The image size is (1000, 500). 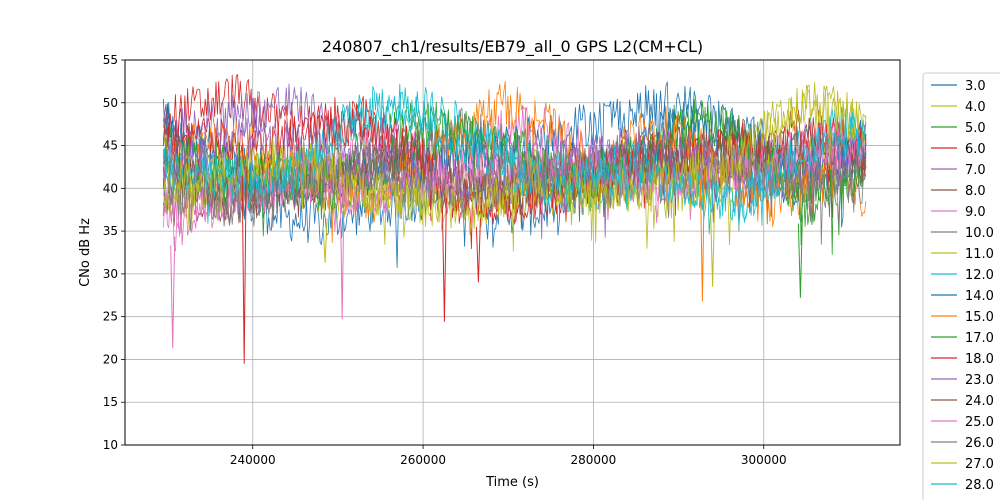 I want to click on y-tick-label: 55, so click(x=110, y=60).